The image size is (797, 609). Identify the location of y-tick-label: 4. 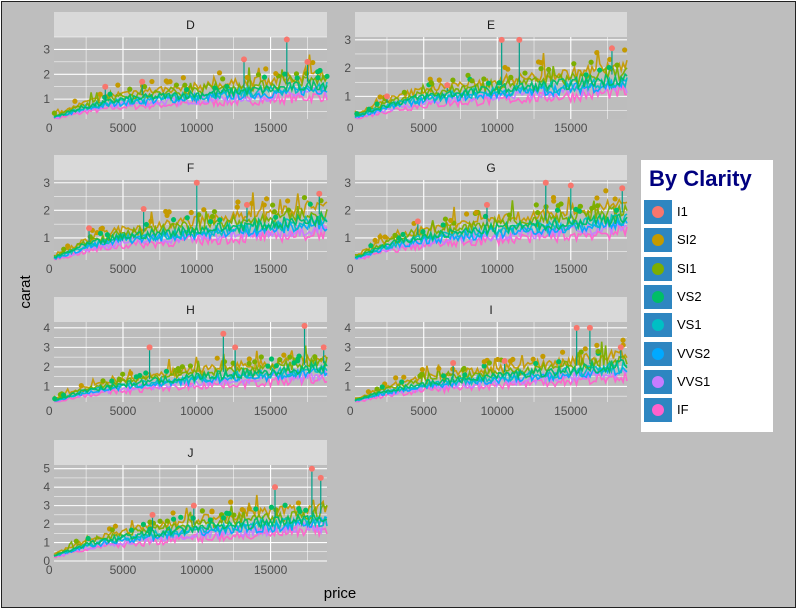
(46, 487).